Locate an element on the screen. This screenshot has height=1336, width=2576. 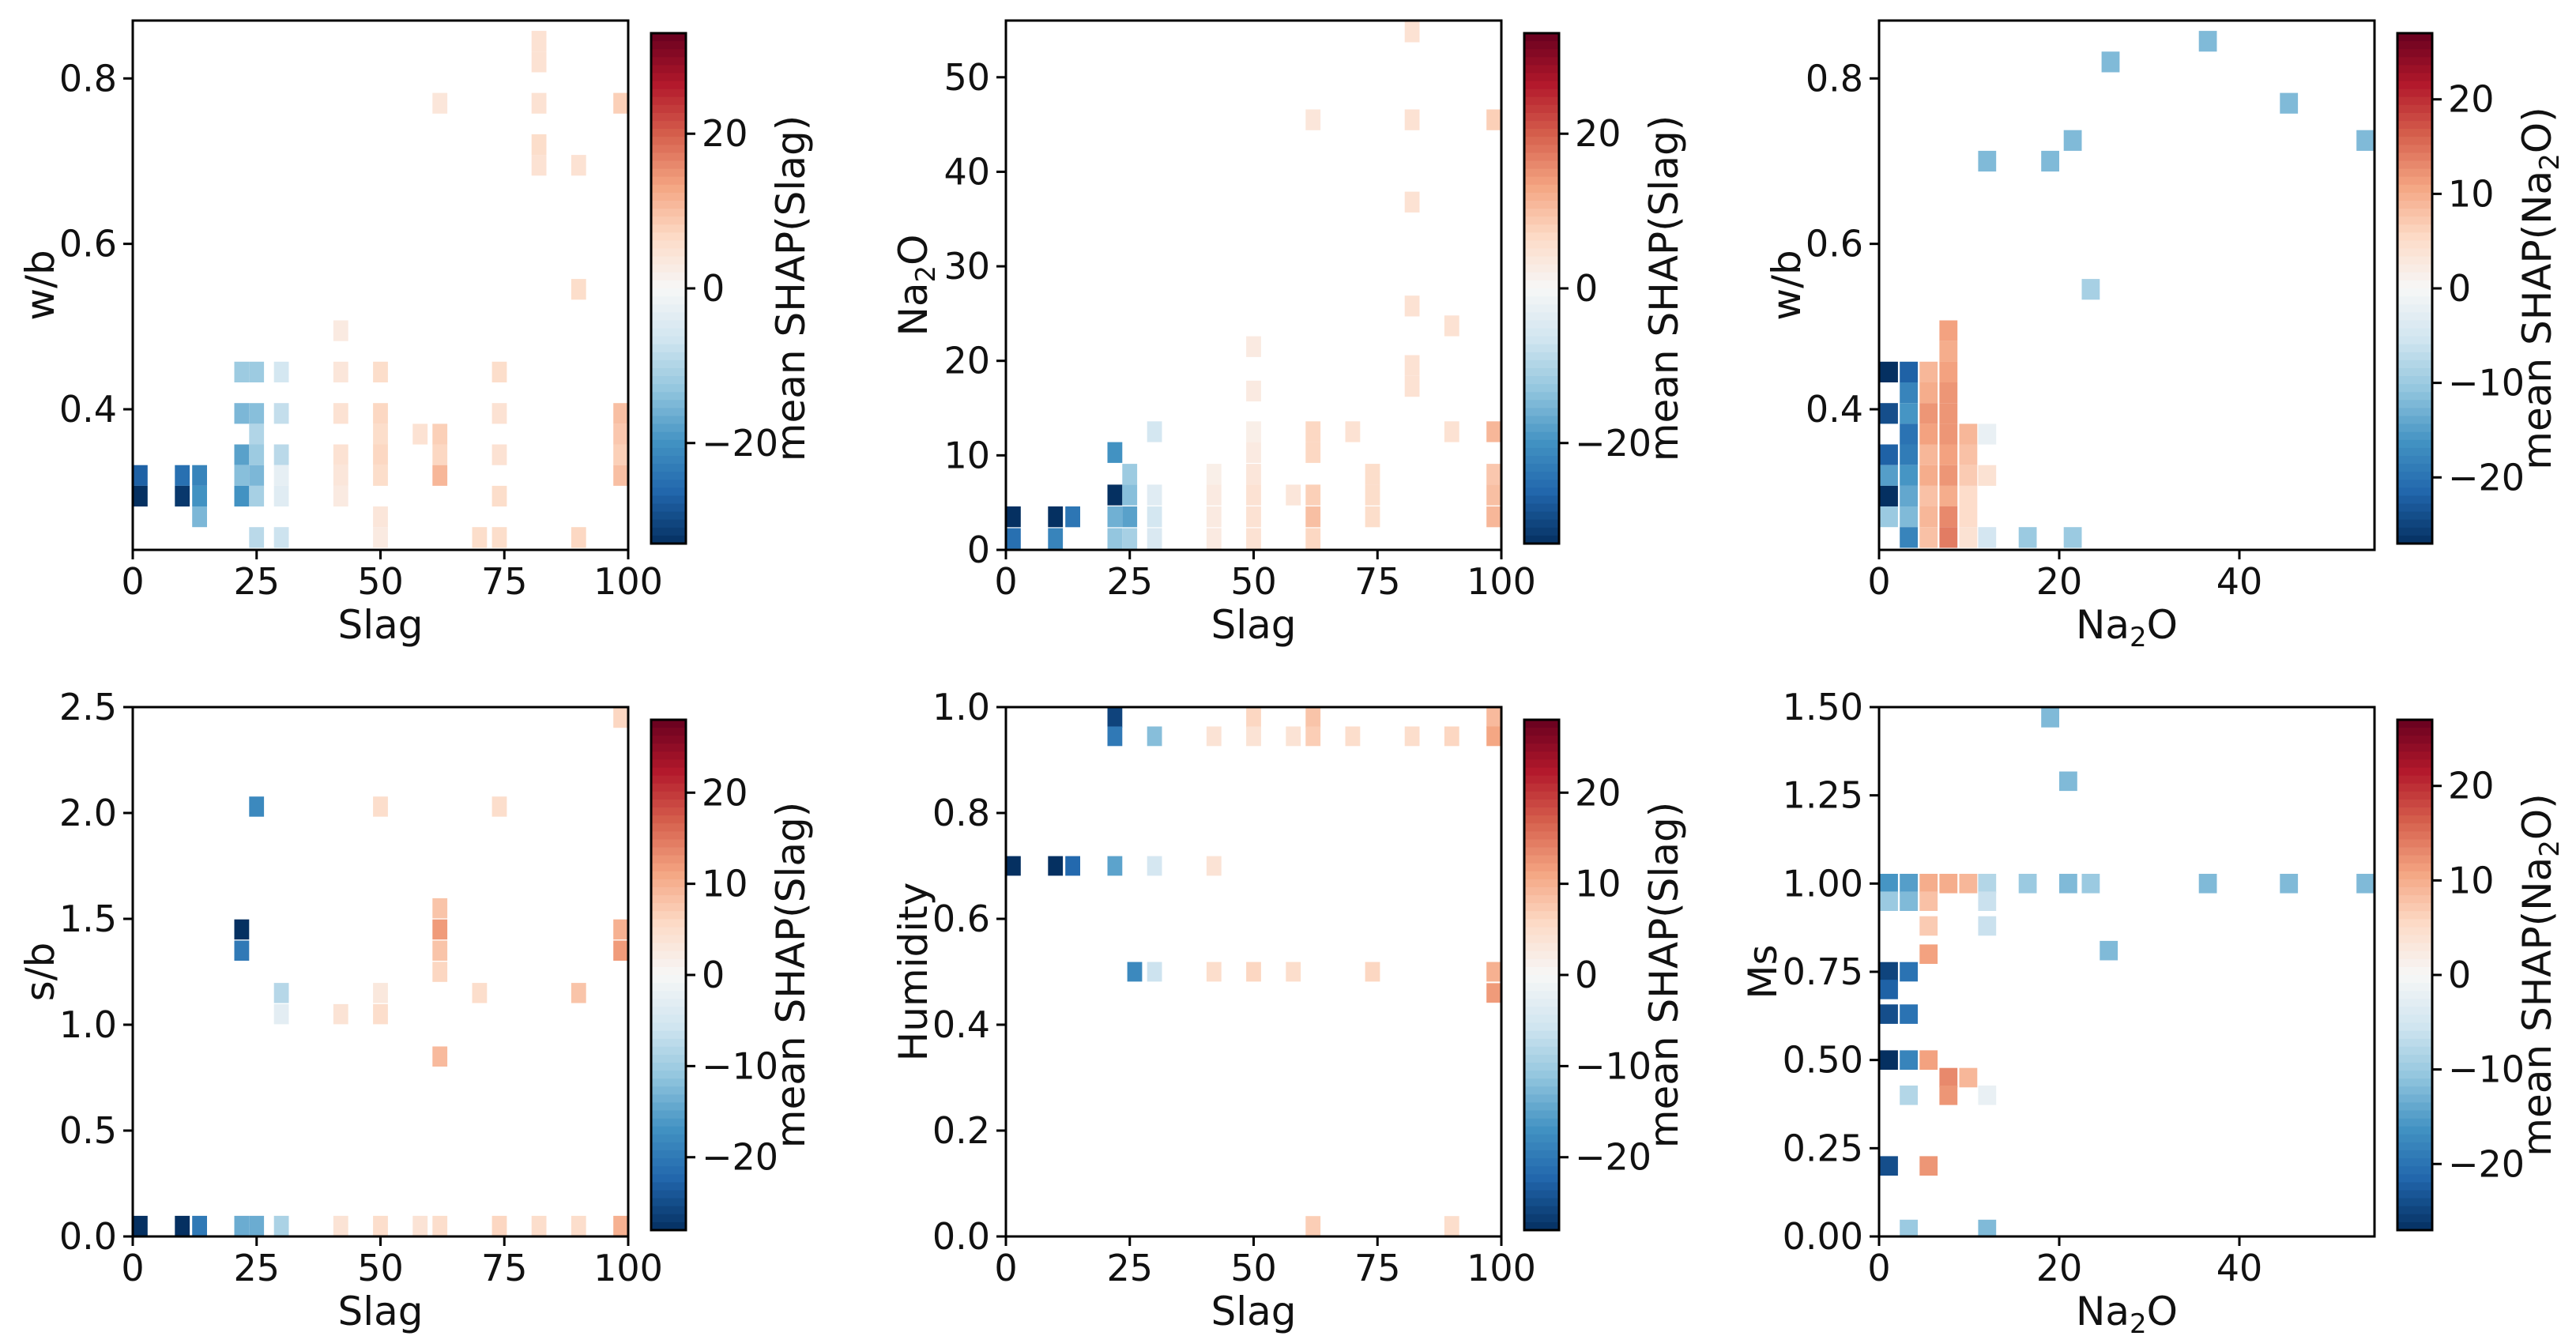
x-tick-label: 25 is located at coordinates (1129, 581).